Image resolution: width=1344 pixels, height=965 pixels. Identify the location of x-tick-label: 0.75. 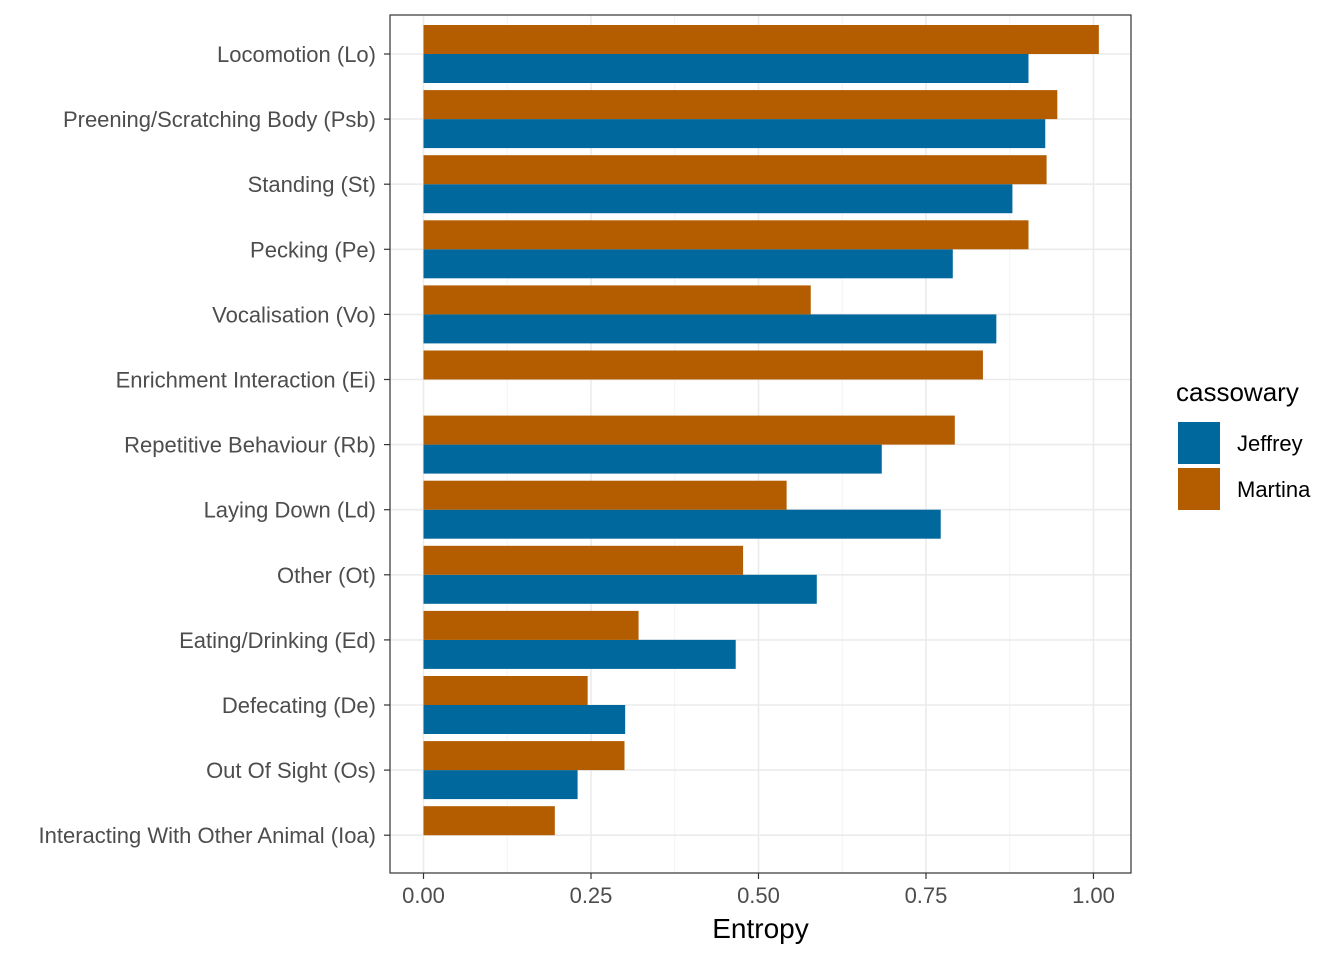
(926, 895).